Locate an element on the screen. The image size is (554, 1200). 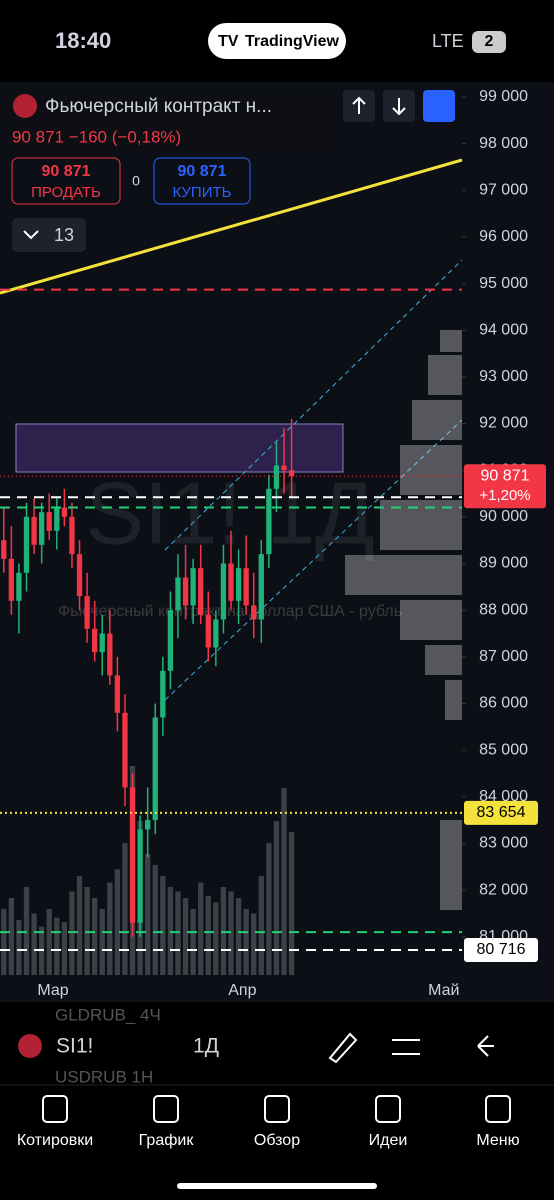
app-pill is located at coordinates (277, 41).